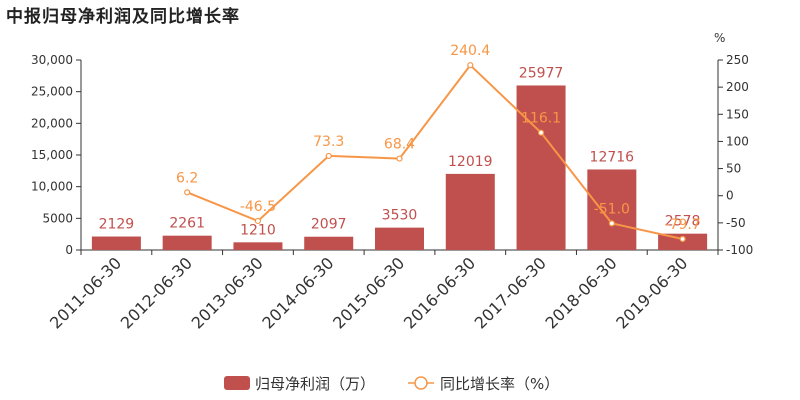 The width and height of the screenshot is (800, 400). I want to click on y-left-tick-label: 15,000, so click(52, 155).